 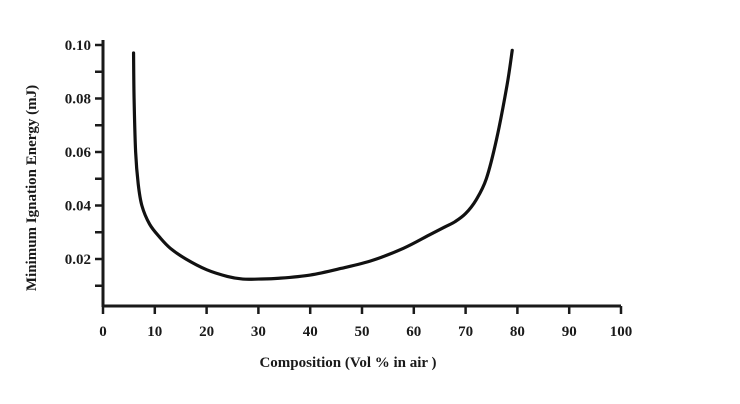 I want to click on y-tick-labels: 0.10 0.08 0.06 0.04 0.02, so click(x=78, y=153).